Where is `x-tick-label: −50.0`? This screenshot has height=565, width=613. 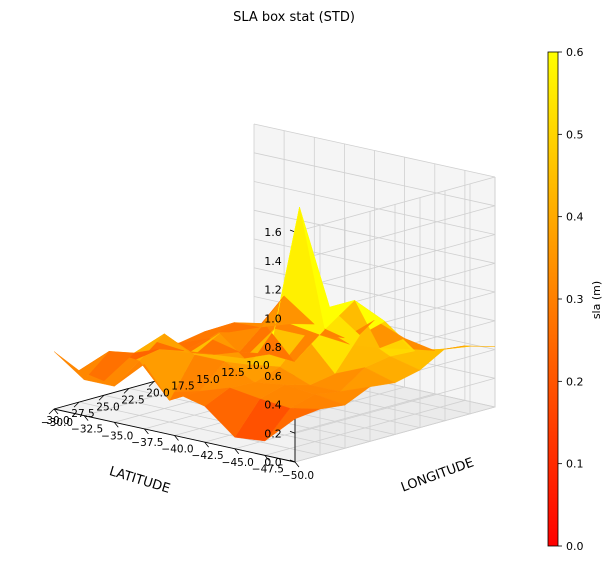
x-tick-label: −50.0 is located at coordinates (298, 476).